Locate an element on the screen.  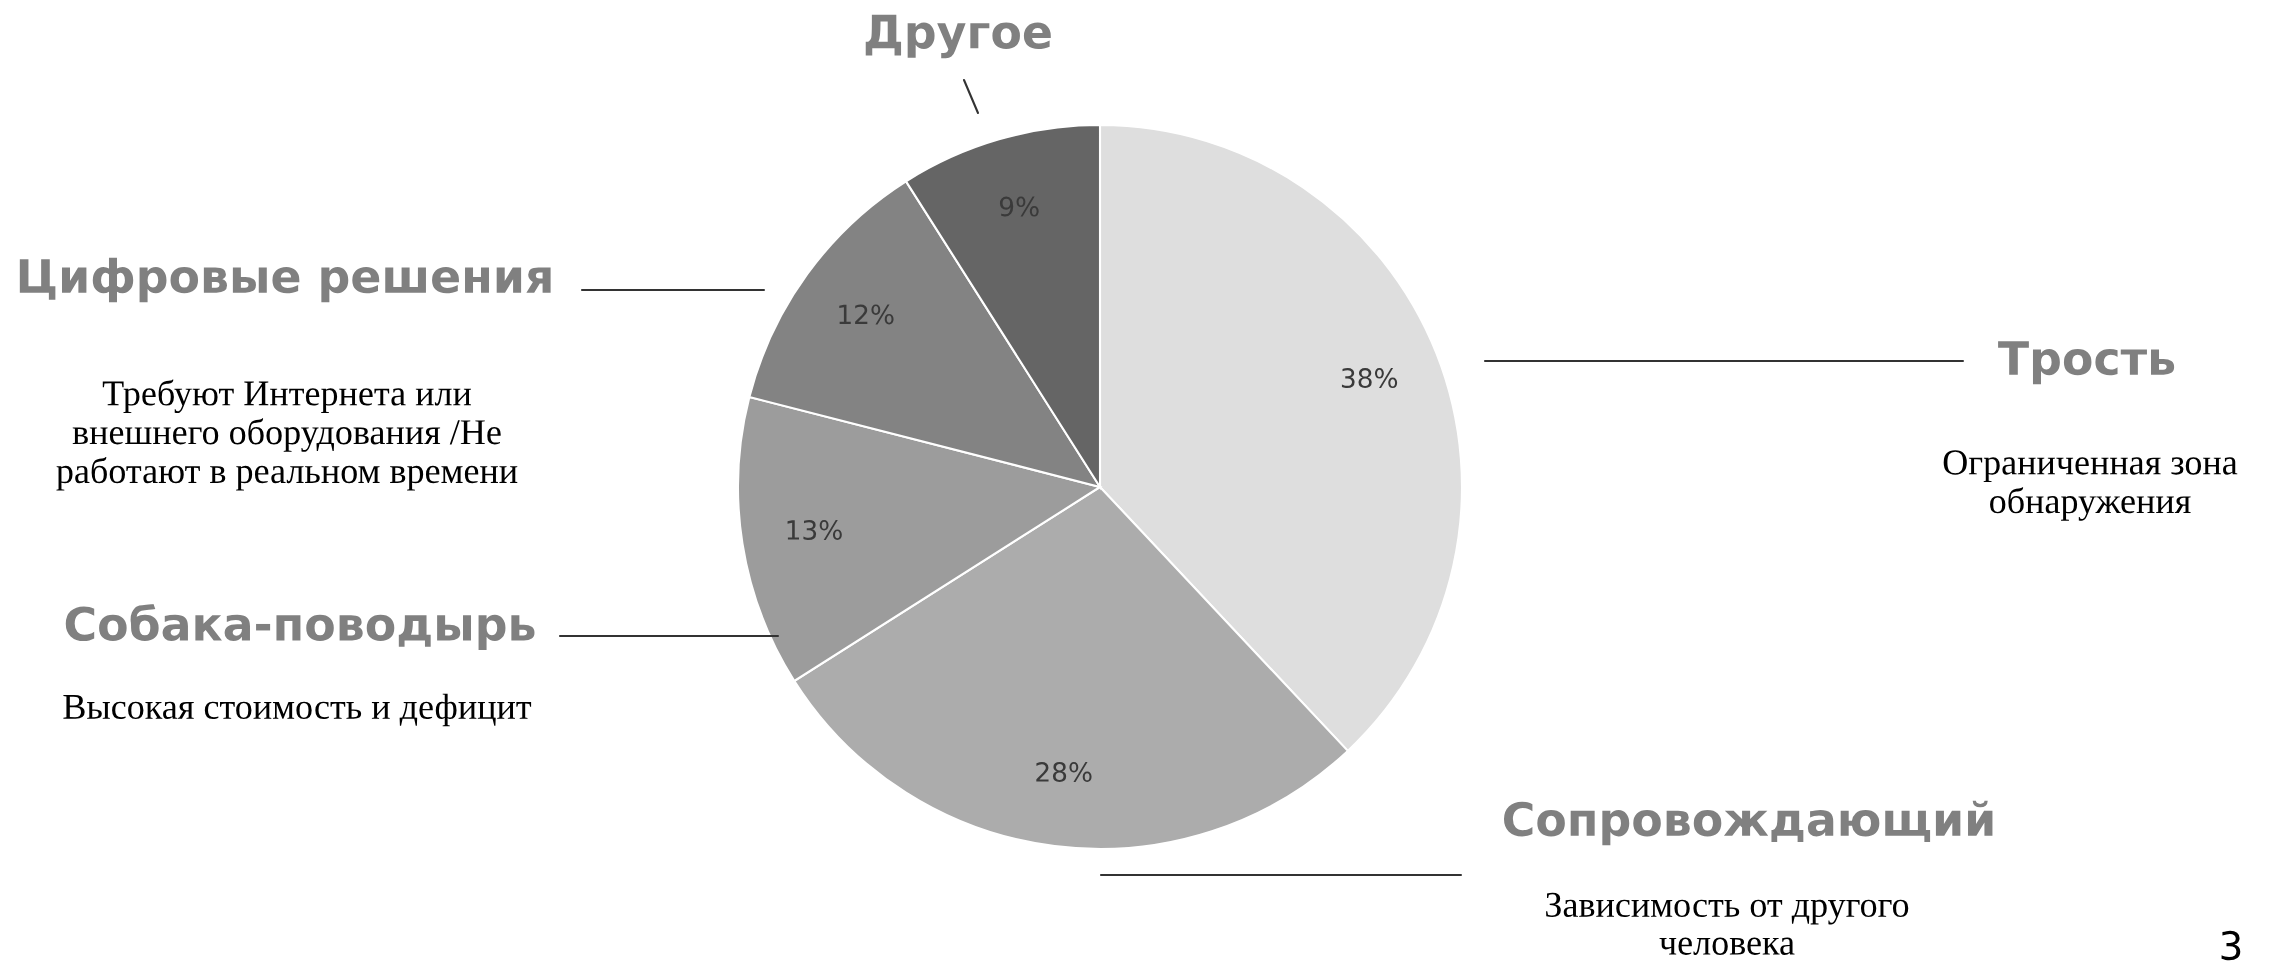
text: Высокая стоимость и дефицит is located at coordinates (297, 710).